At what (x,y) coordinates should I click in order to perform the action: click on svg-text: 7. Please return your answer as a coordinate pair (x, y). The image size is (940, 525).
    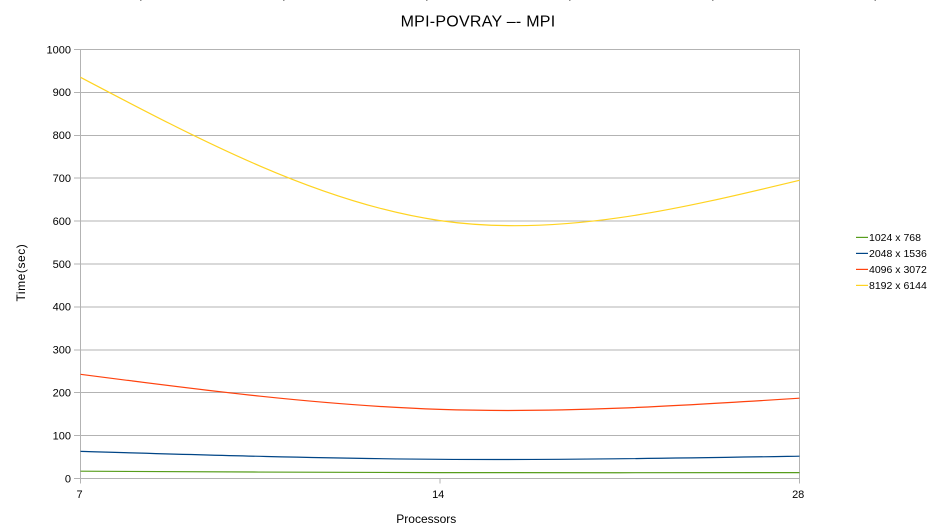
    Looking at the image, I should click on (79, 495).